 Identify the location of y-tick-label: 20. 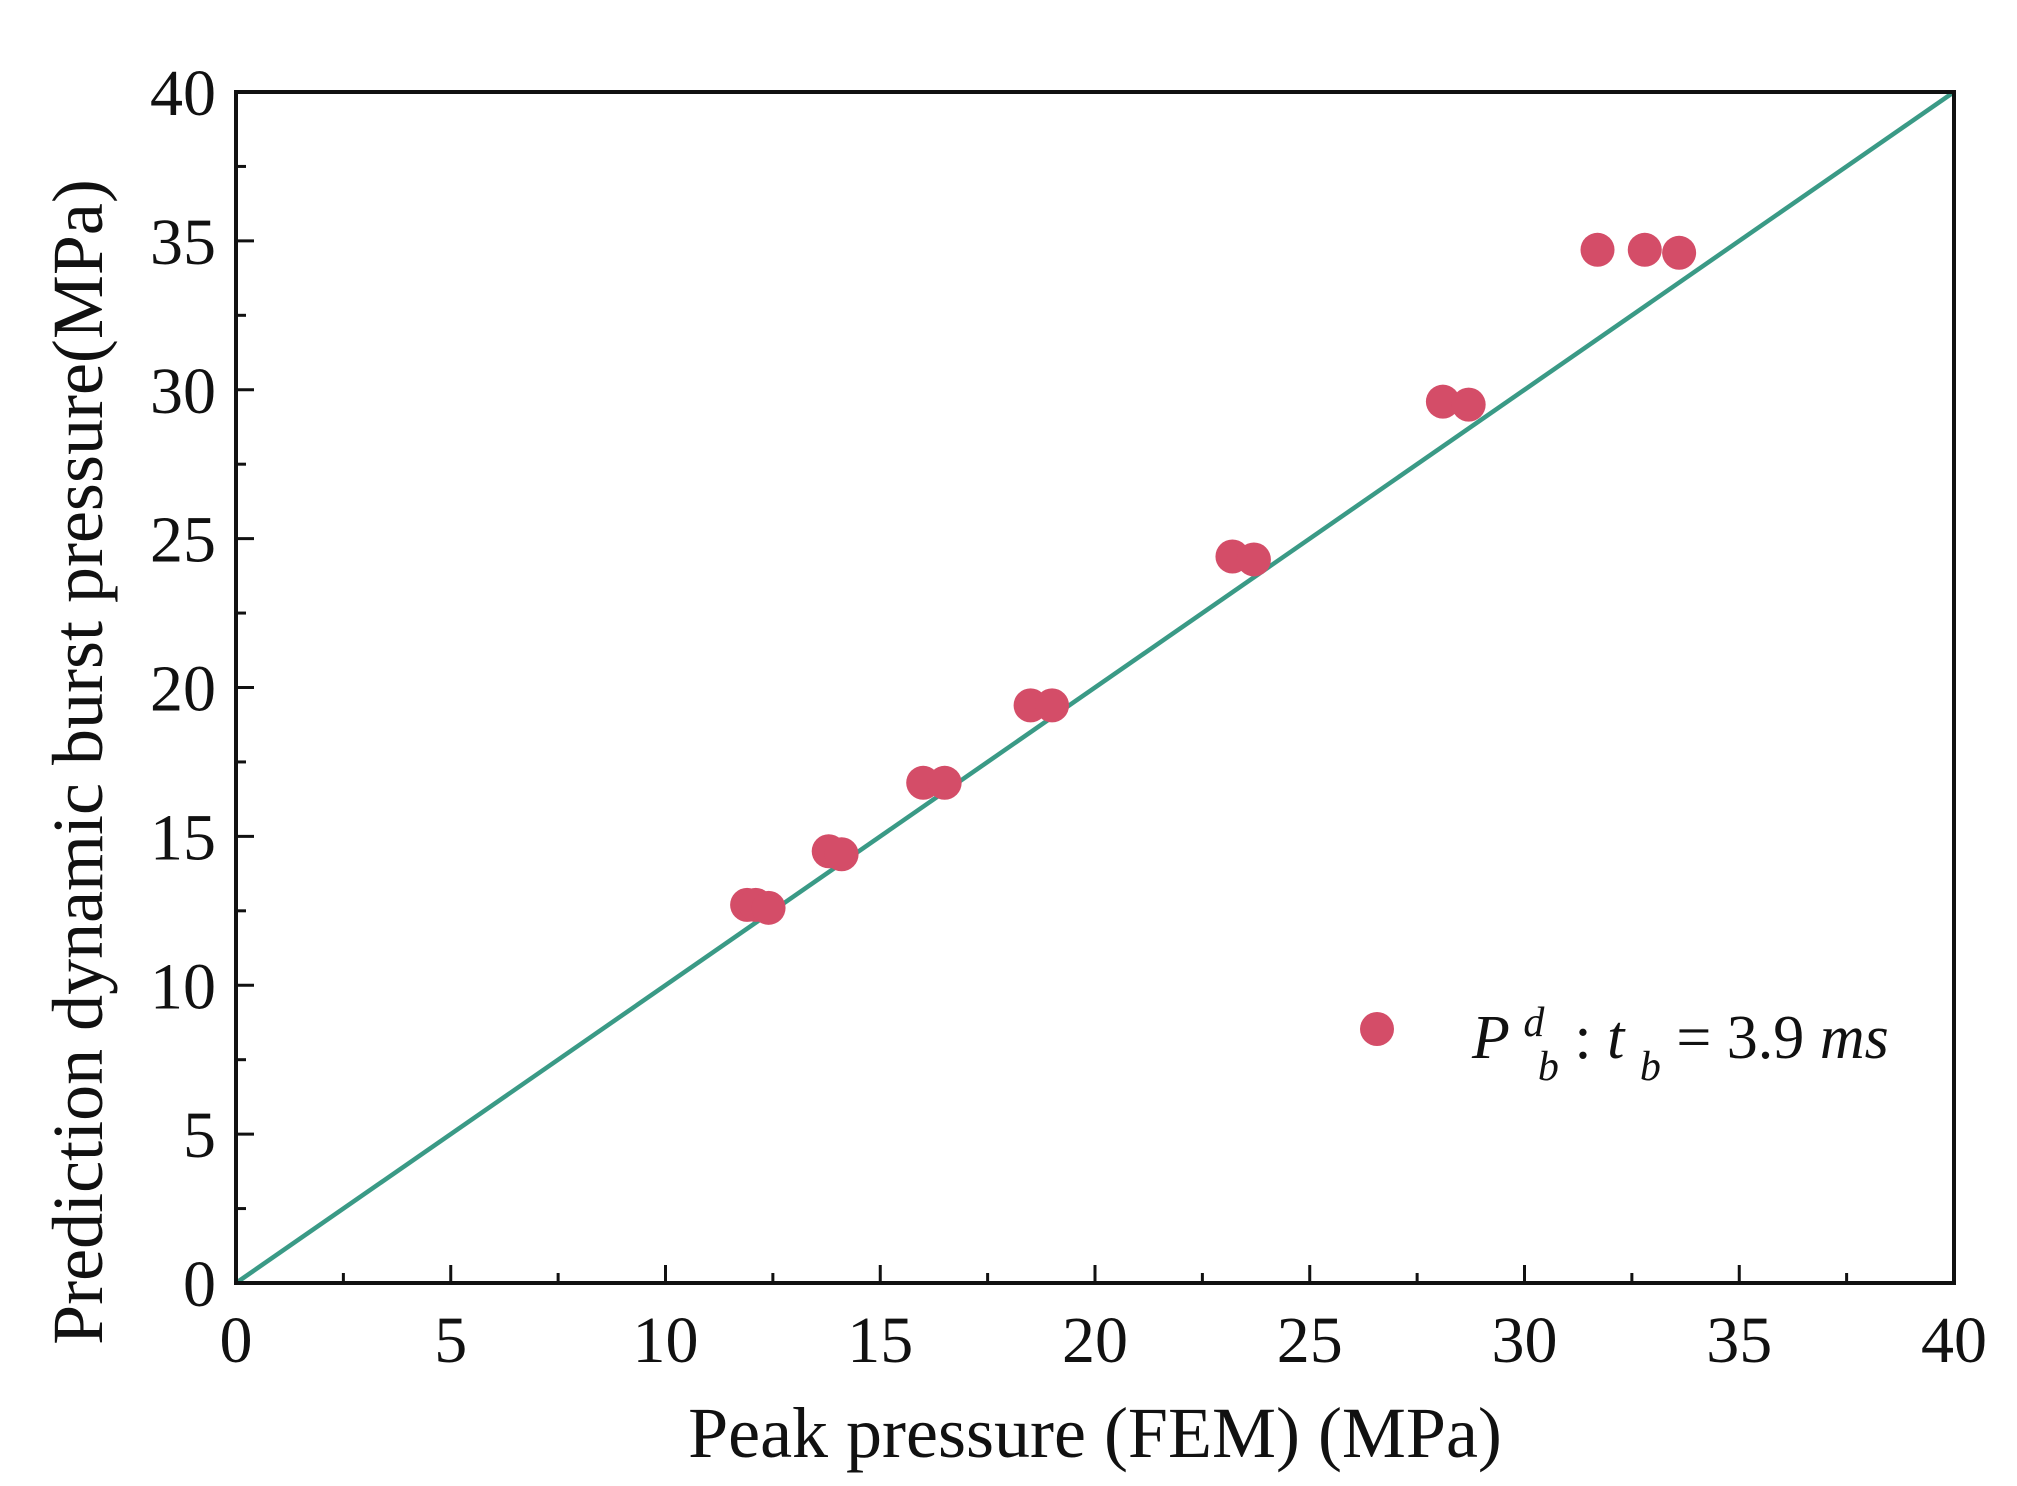
(183, 689).